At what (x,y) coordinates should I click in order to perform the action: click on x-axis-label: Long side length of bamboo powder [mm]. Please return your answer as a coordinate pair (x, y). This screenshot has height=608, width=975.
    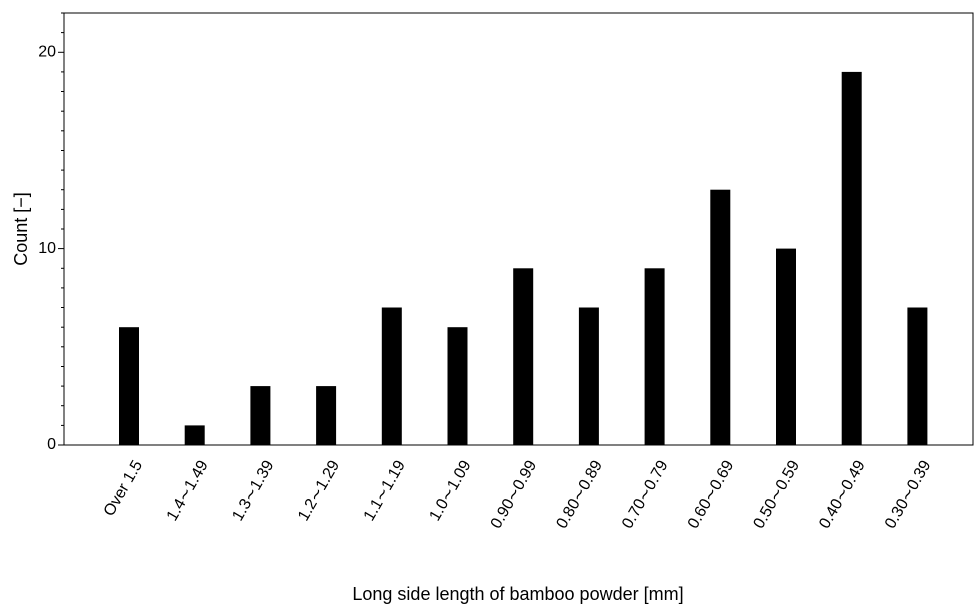
    Looking at the image, I should click on (517, 594).